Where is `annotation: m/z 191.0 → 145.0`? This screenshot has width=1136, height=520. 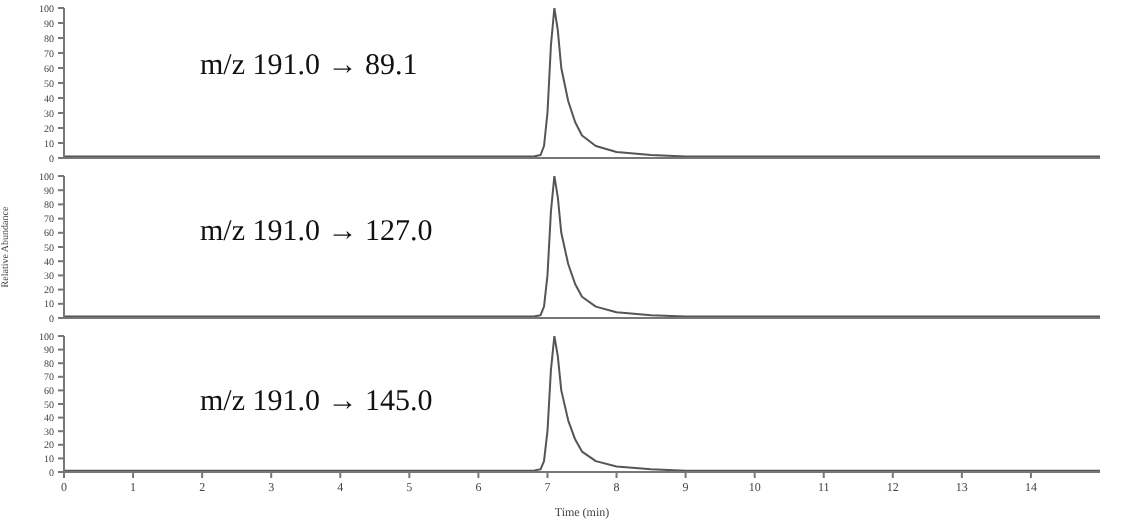 annotation: m/z 191.0 → 145.0 is located at coordinates (316, 402).